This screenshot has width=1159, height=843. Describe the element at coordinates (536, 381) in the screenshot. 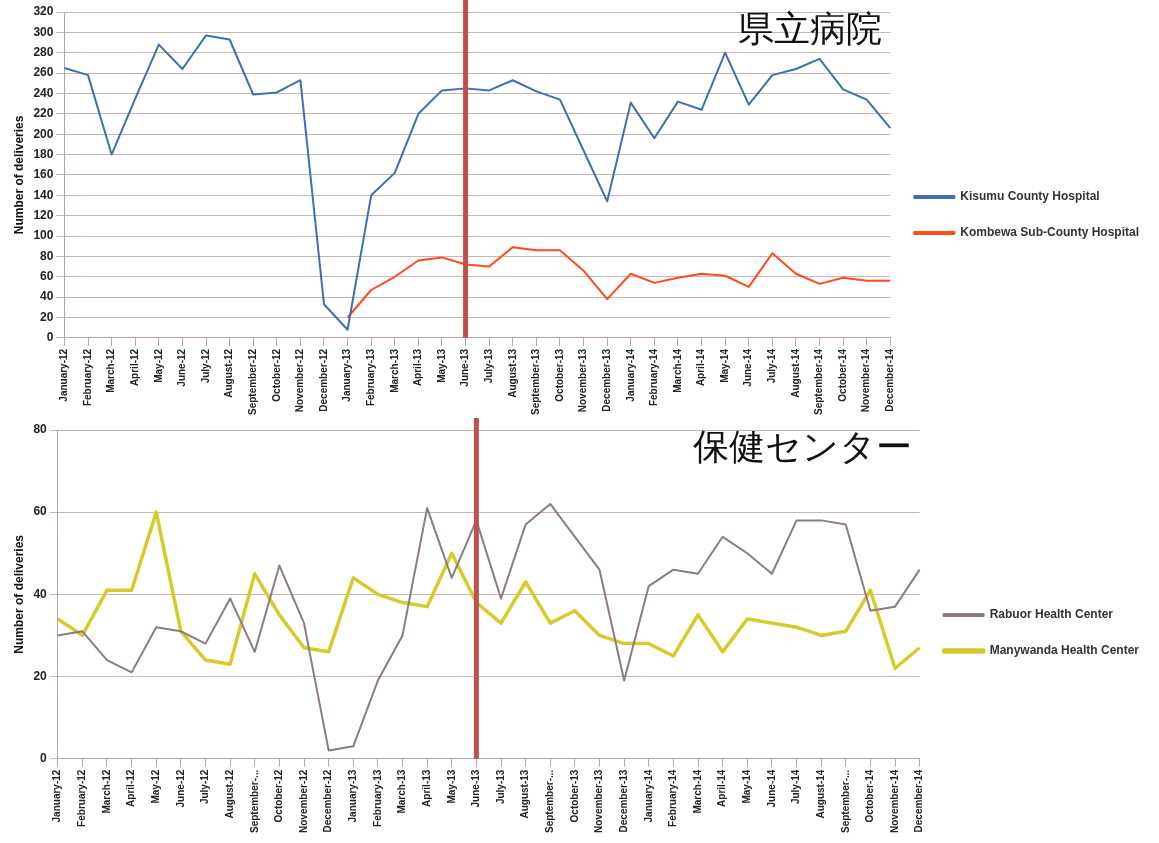

I see `x-tick-label: September-13` at that location.